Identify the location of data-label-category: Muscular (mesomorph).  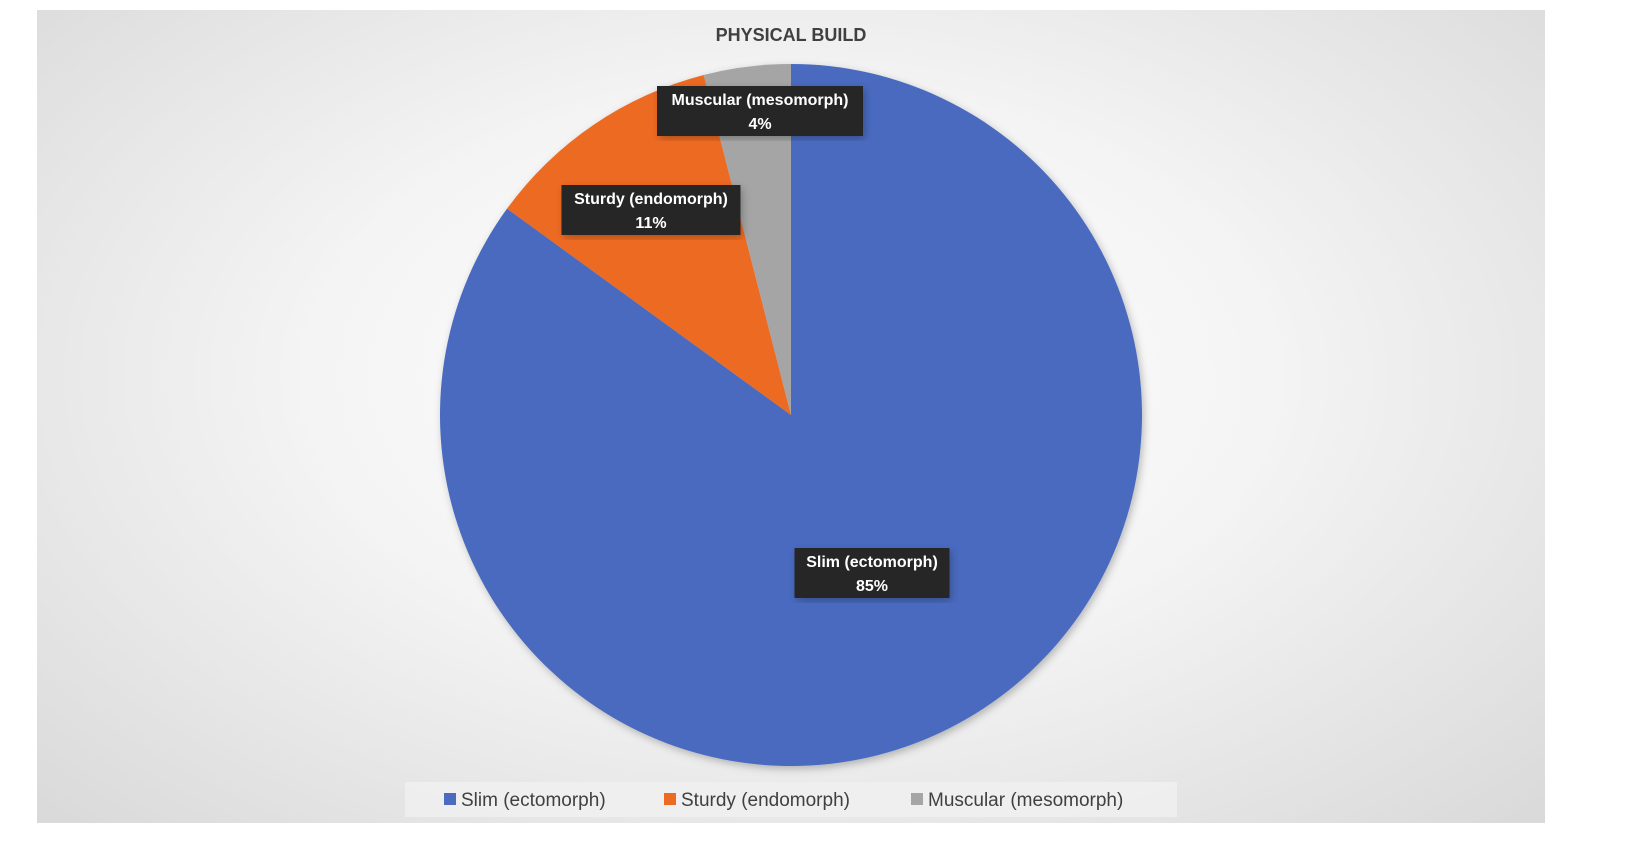
(760, 100).